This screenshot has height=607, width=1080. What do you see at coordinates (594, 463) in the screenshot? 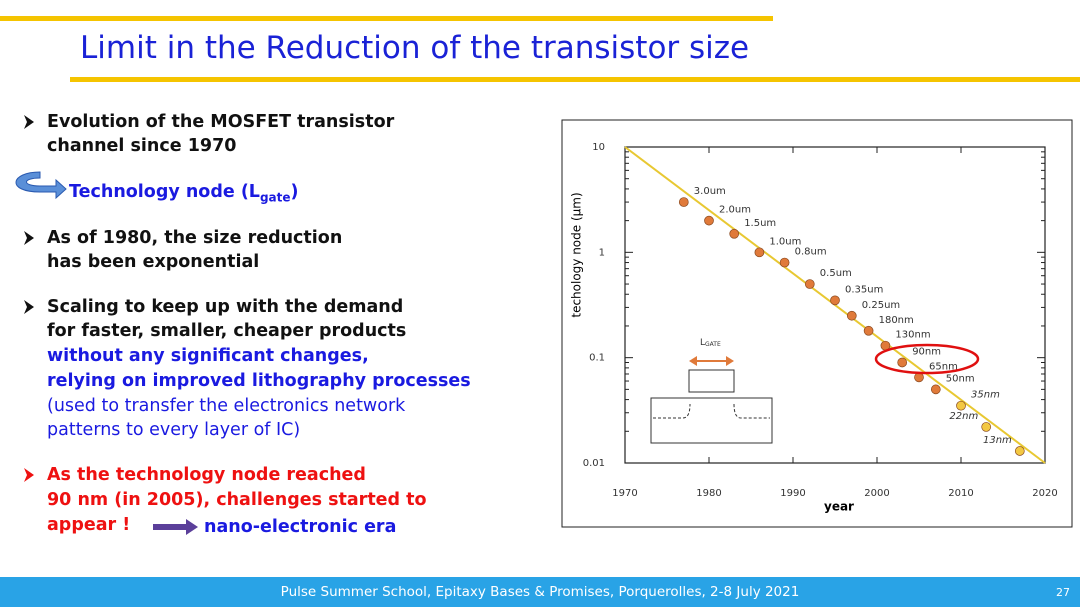
I see `y-tick-label: 0.01` at bounding box center [594, 463].